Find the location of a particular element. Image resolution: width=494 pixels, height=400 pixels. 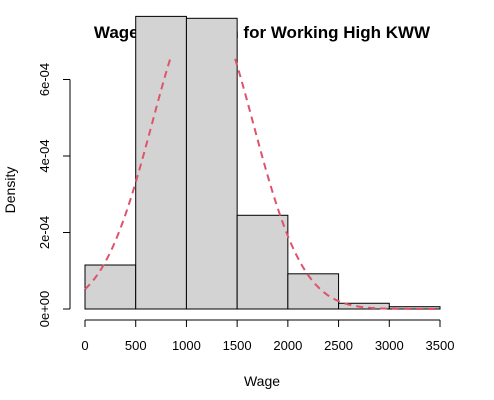

x-axis-label: Wage is located at coordinates (262, 381).